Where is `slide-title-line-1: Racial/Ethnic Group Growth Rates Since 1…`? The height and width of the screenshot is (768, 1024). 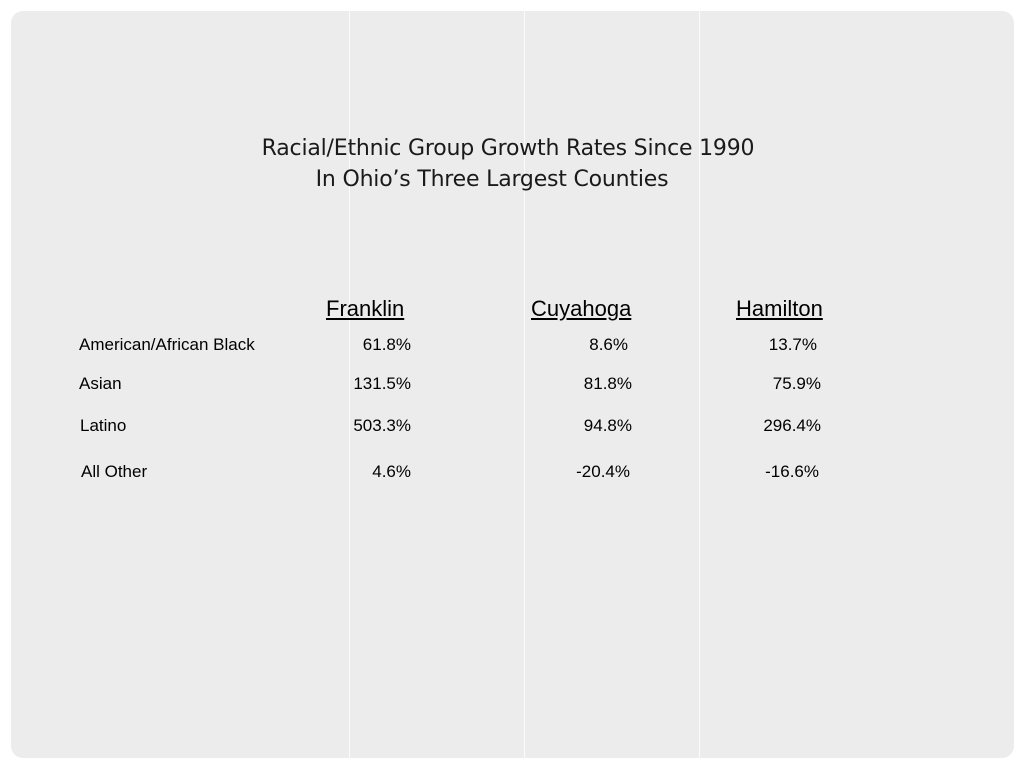
slide-title-line-1: Racial/Ethnic Group Growth Rates Since 1… is located at coordinates (508, 148).